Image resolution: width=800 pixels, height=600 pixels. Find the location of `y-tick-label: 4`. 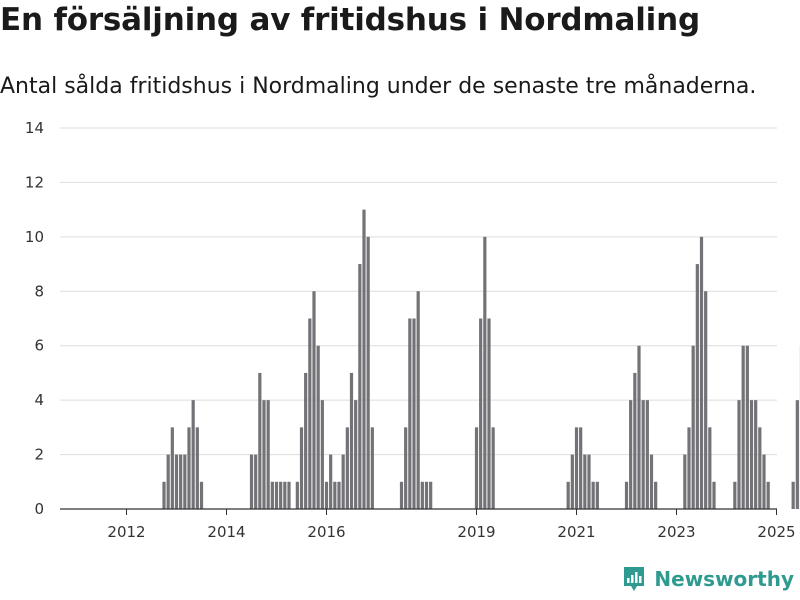

y-tick-label: 4 is located at coordinates (39, 400).